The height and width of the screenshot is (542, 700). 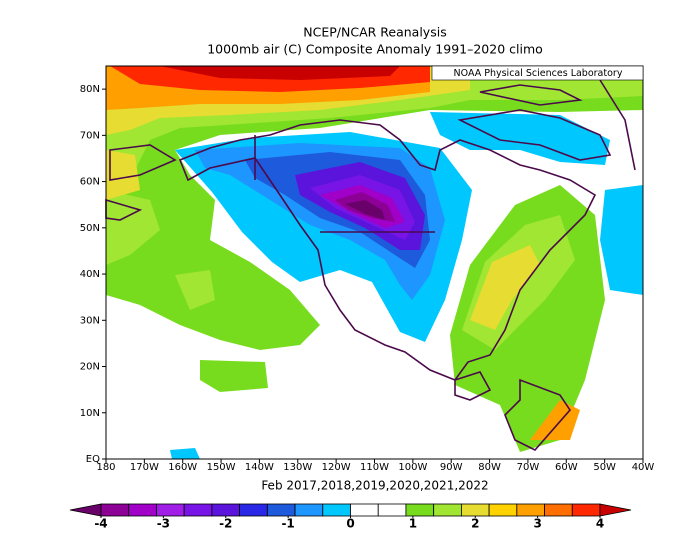 What do you see at coordinates (105, 467) in the screenshot?
I see `x-tick-label: 180` at bounding box center [105, 467].